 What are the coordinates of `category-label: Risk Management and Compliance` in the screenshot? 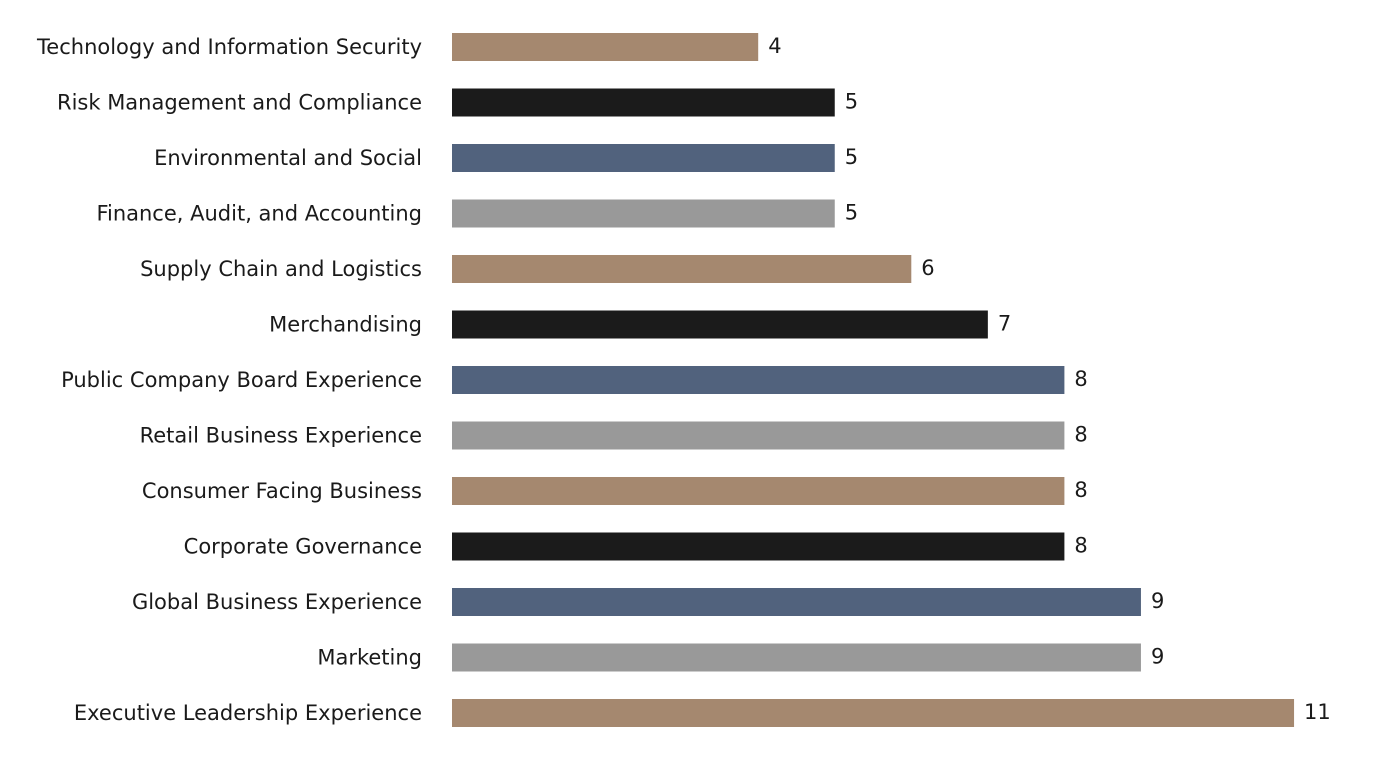 It's located at (239, 103).